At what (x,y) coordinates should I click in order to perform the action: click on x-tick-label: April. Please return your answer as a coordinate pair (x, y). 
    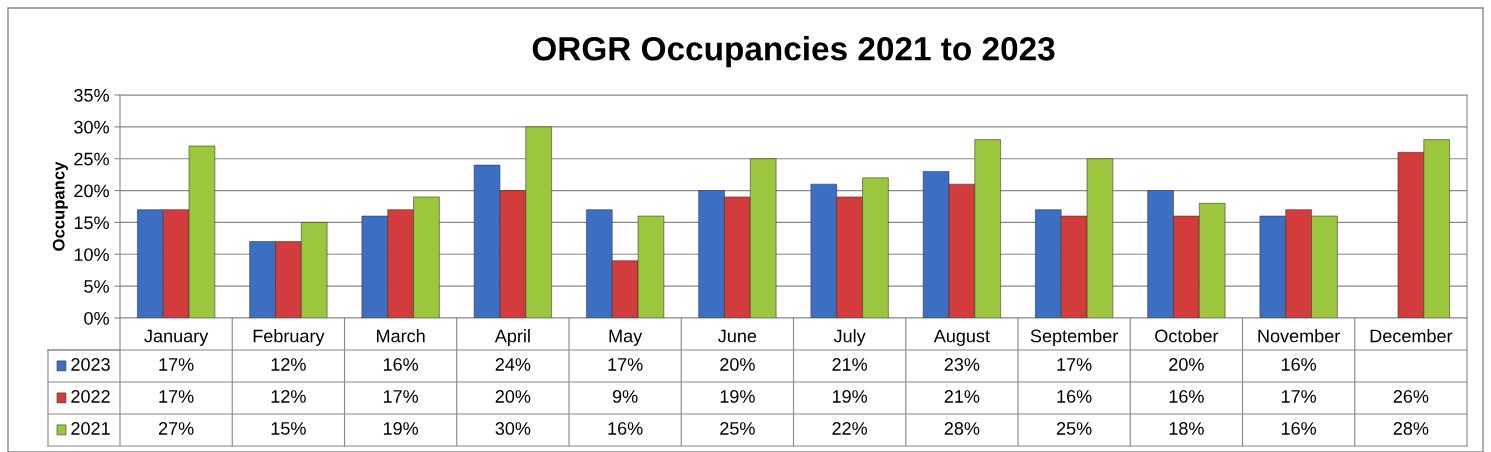
    Looking at the image, I should click on (512, 337).